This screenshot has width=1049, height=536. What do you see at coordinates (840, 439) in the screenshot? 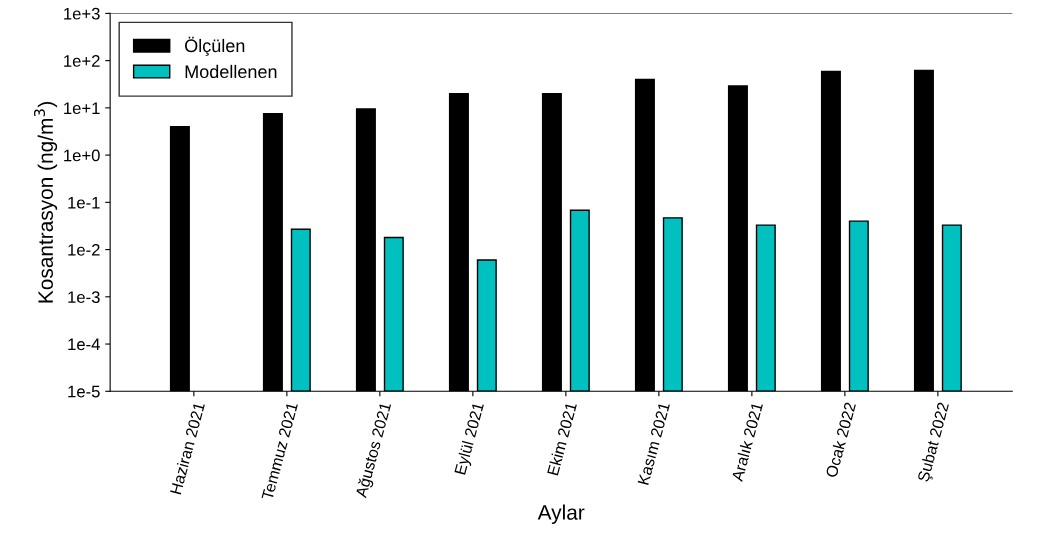
I see `x-tick-label: Ocak 2022` at bounding box center [840, 439].